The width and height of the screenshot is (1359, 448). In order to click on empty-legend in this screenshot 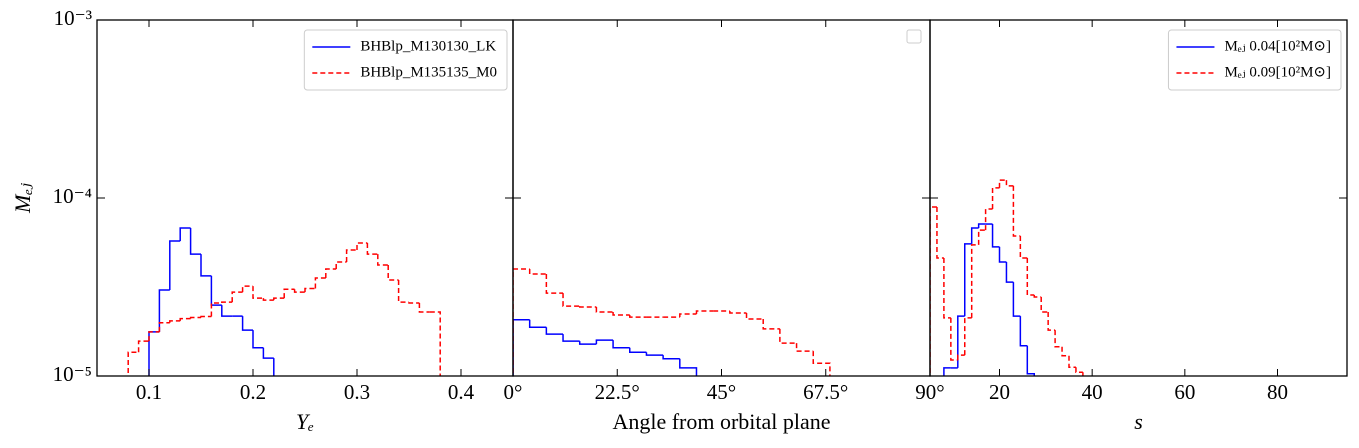, I will do `click(914, 36)`.